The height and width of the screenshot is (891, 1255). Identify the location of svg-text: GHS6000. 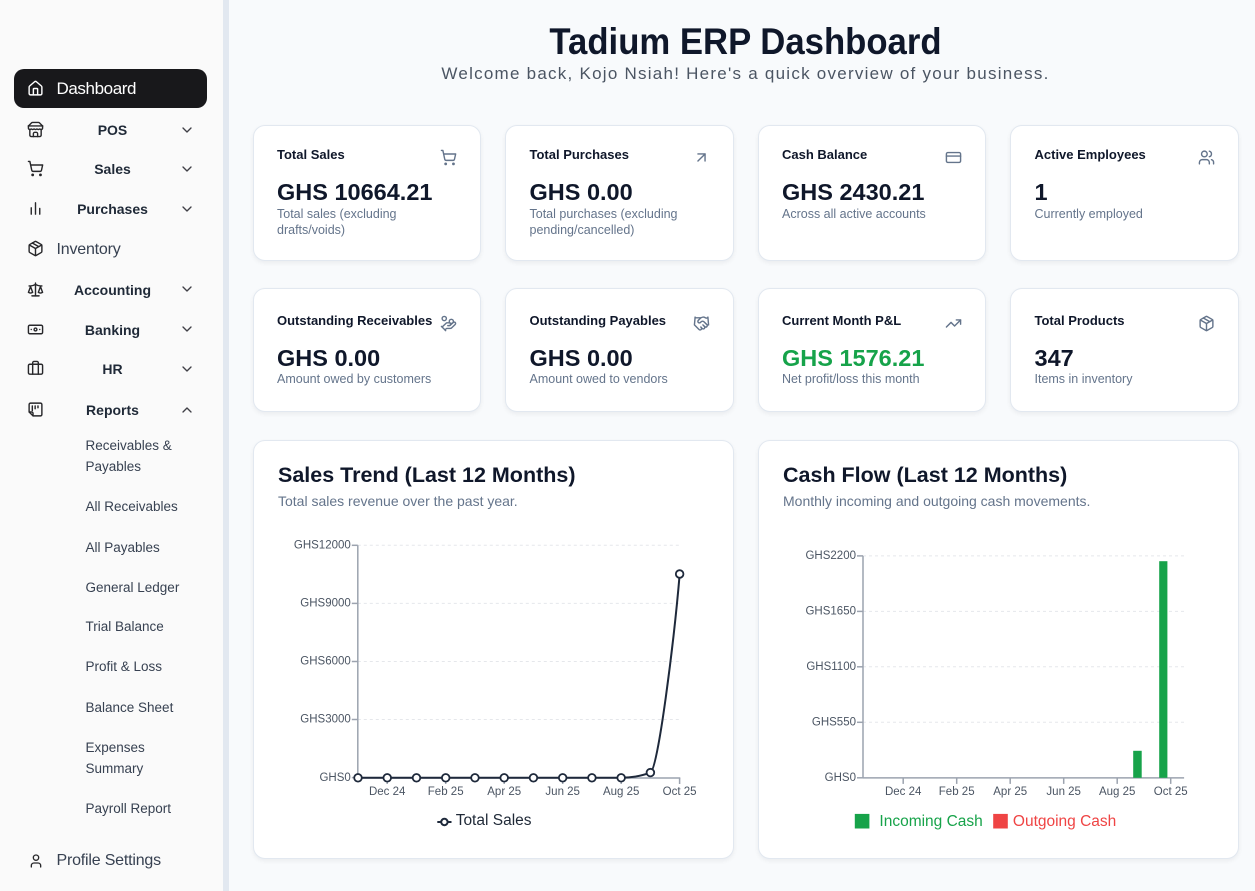
(325, 662).